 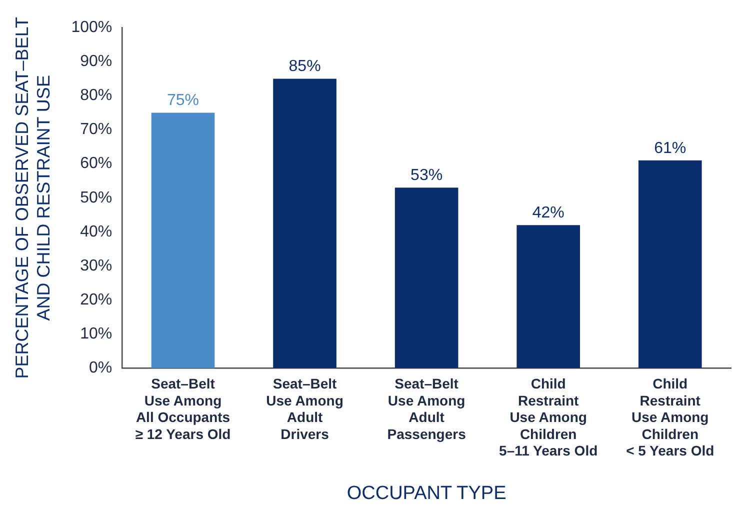 I want to click on x-tick-label: Child Restraint Use Among Children < 5 Years Old, so click(x=670, y=417).